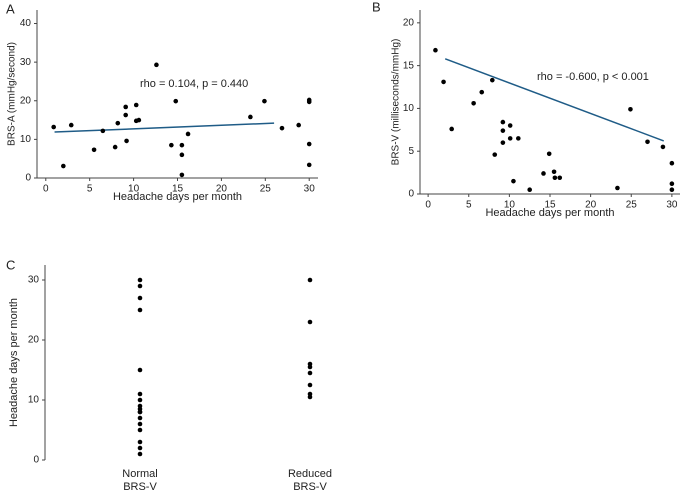 This screenshot has height=498, width=685. What do you see at coordinates (134, 189) in the screenshot?
I see `x-tick-label: 10` at bounding box center [134, 189].